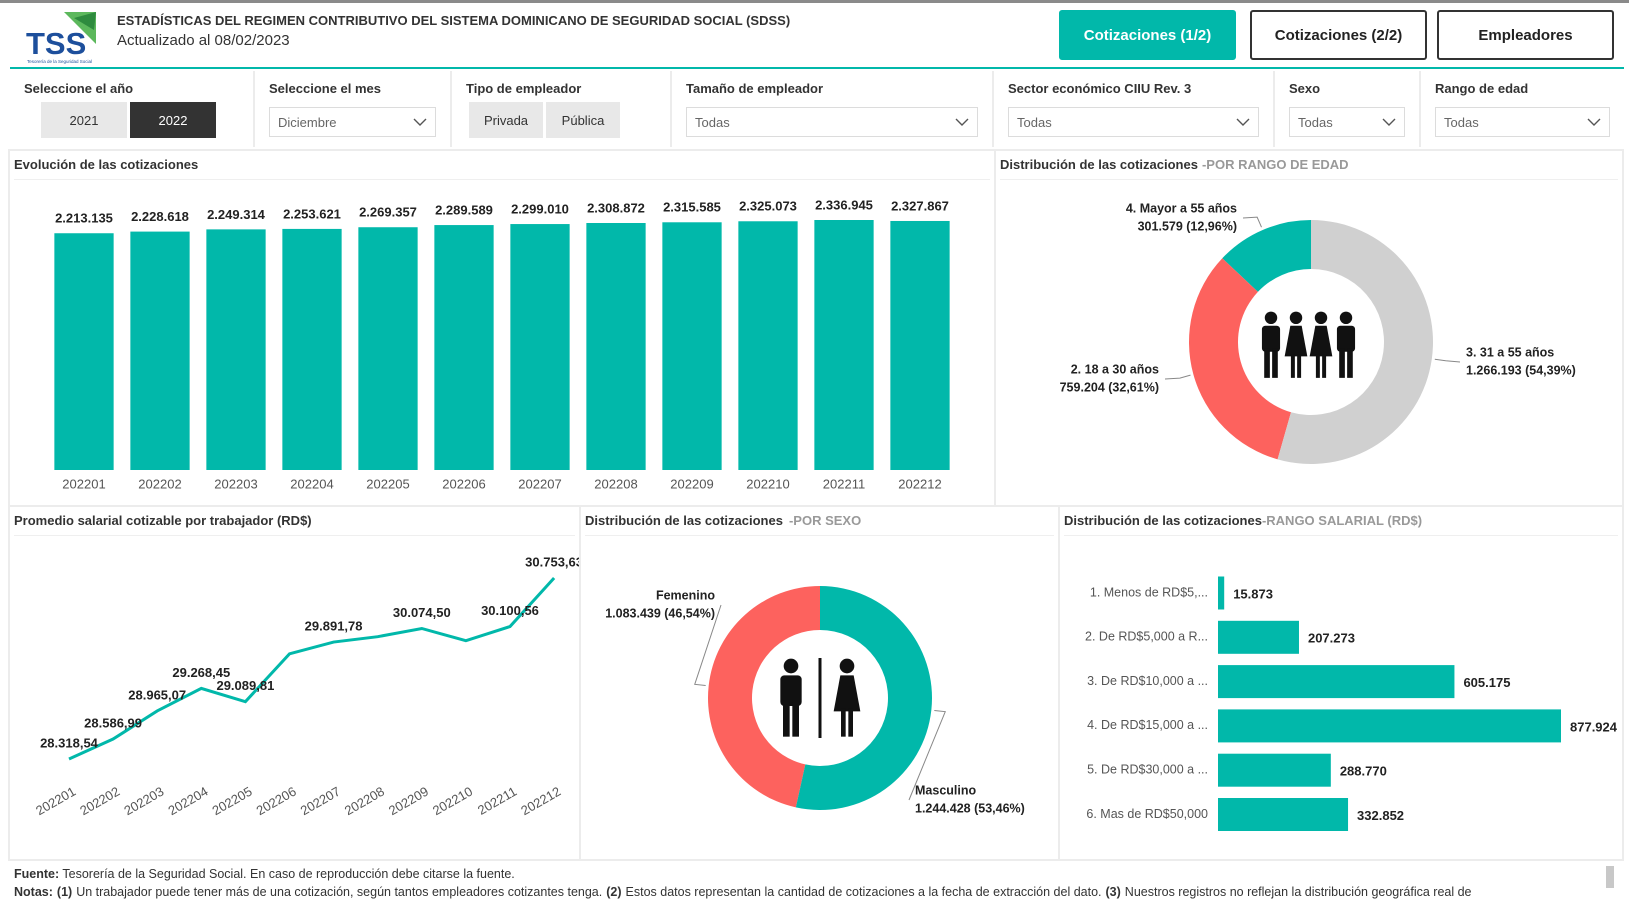 This screenshot has height=913, width=1629. Describe the element at coordinates (919, 483) in the screenshot. I see `x-tick-label: 202212` at that location.